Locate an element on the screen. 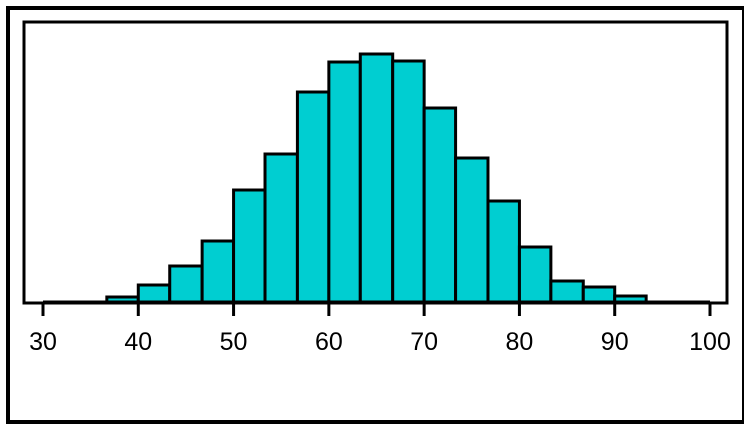  x-tick-label: 100 is located at coordinates (710, 342).